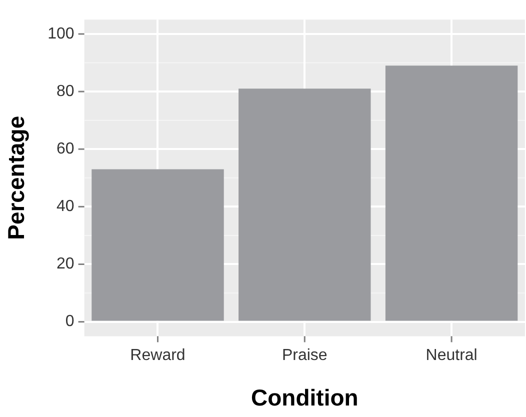 The width and height of the screenshot is (526, 417). What do you see at coordinates (69, 321) in the screenshot?
I see `y-tick-label: 0` at bounding box center [69, 321].